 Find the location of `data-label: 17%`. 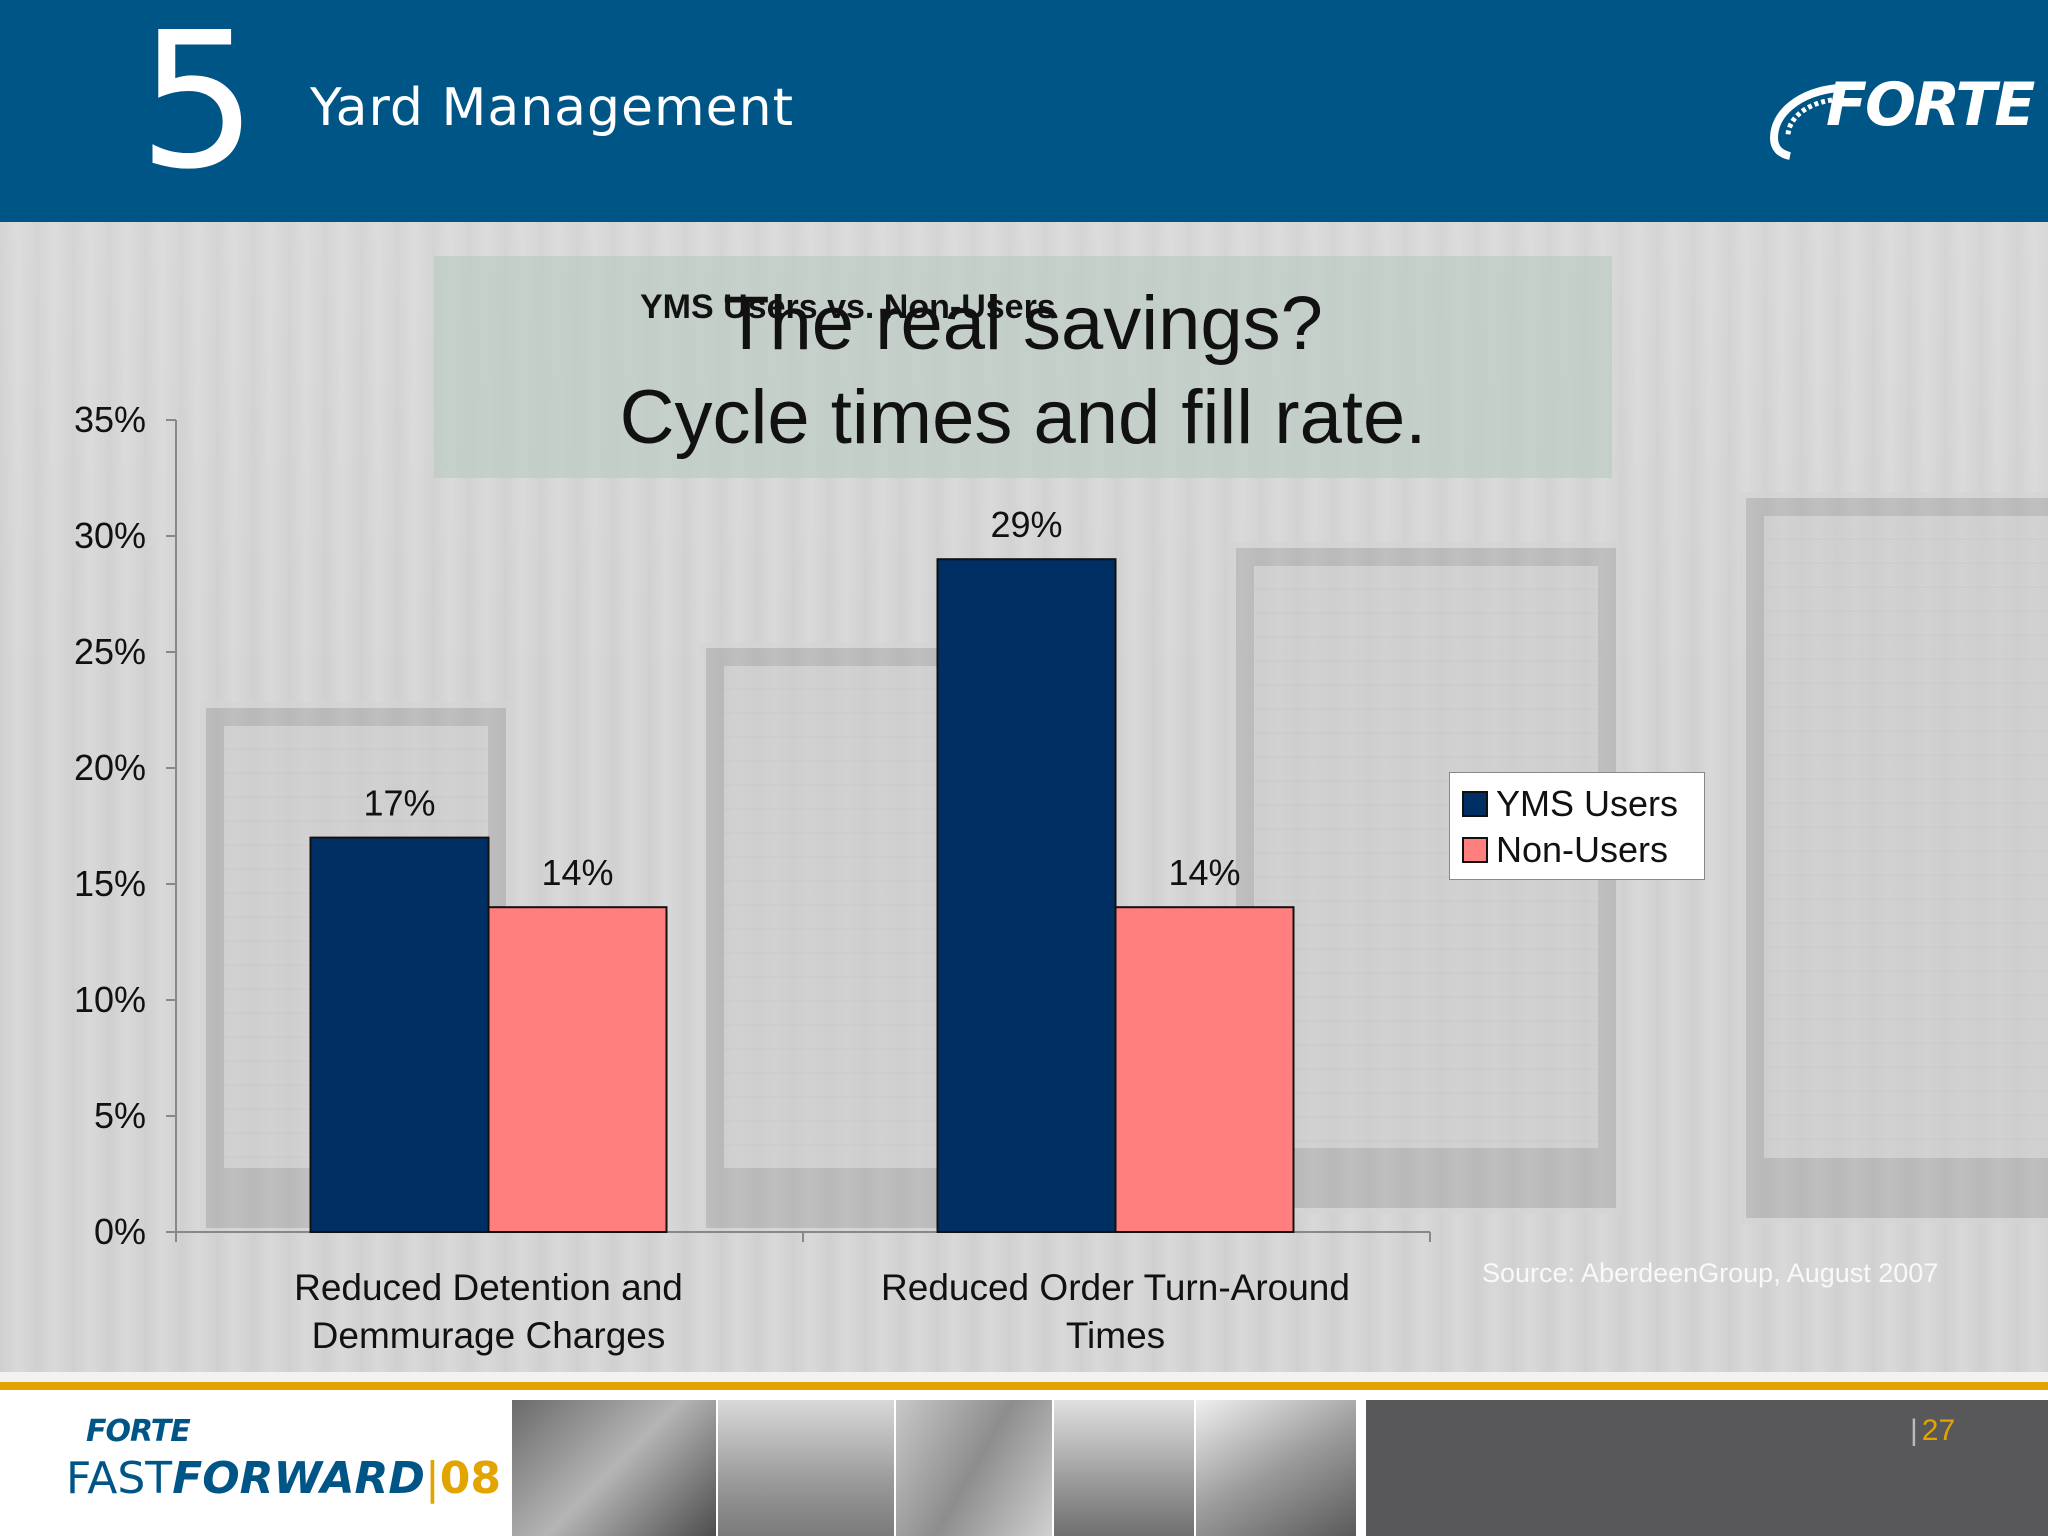

data-label: 17% is located at coordinates (399, 803).